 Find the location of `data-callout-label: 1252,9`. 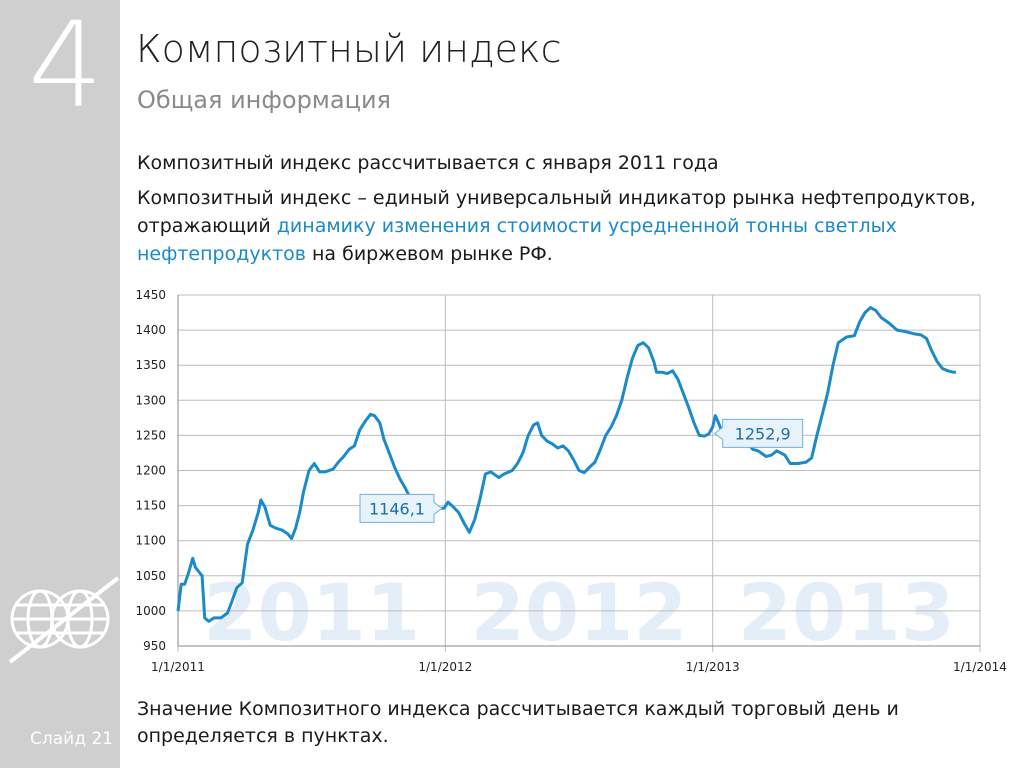

data-callout-label: 1252,9 is located at coordinates (763, 433).